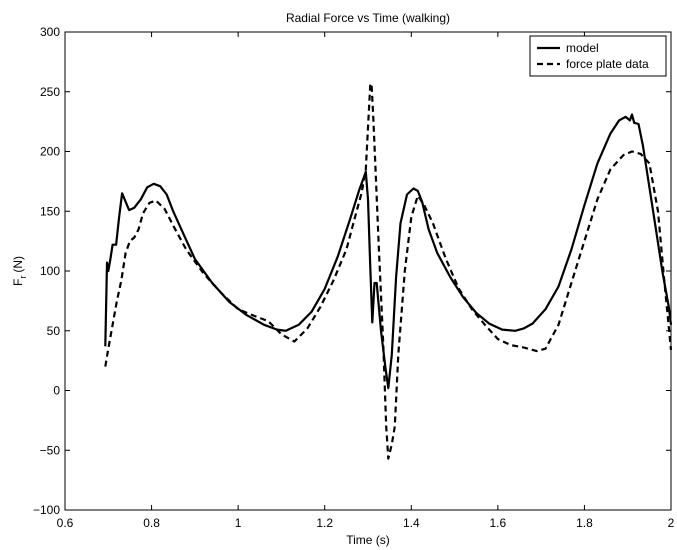 This screenshot has height=550, width=677. I want to click on y-tick-label: −50, so click(50, 450).